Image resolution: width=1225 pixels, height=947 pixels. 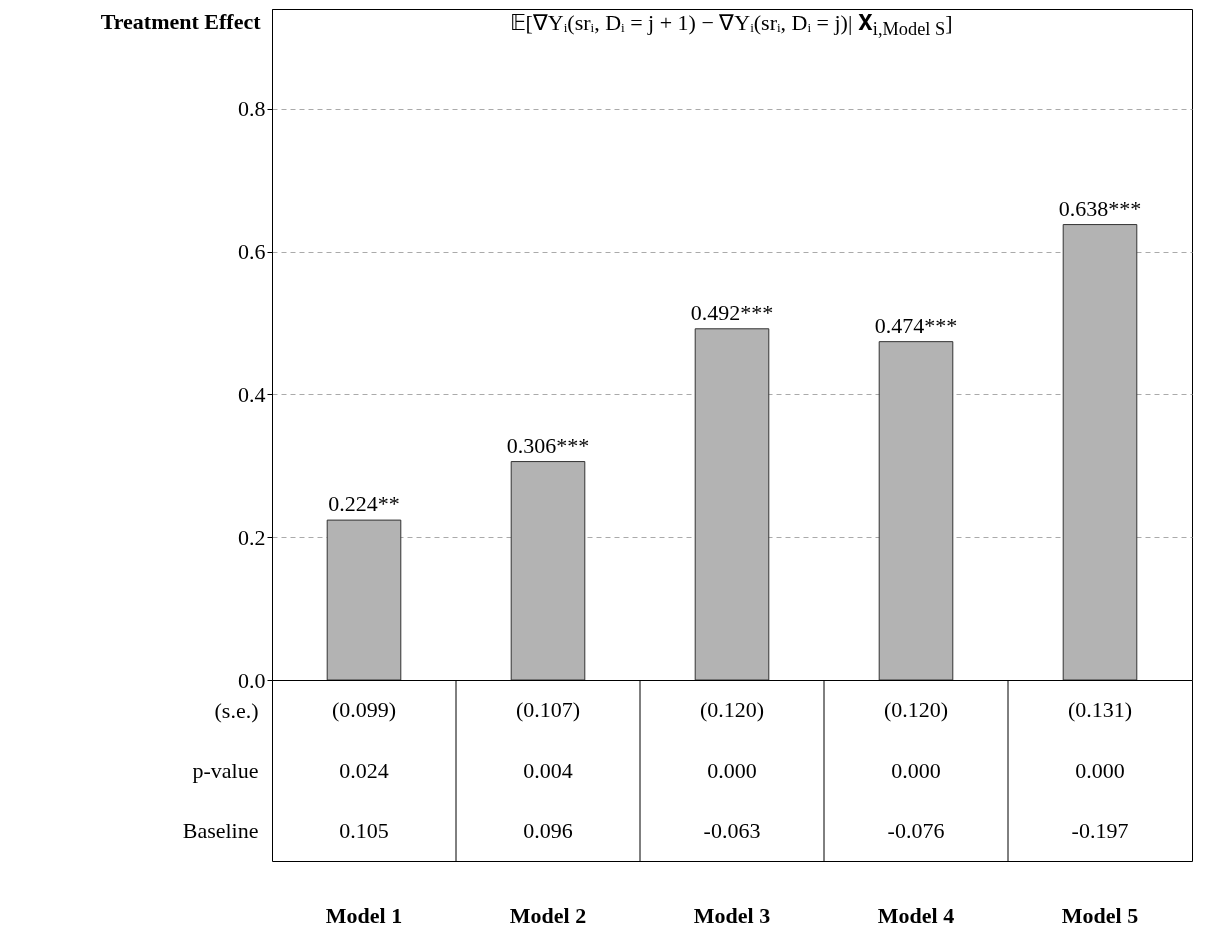 What do you see at coordinates (252, 680) in the screenshot?
I see `y-tick-label: 0.0` at bounding box center [252, 680].